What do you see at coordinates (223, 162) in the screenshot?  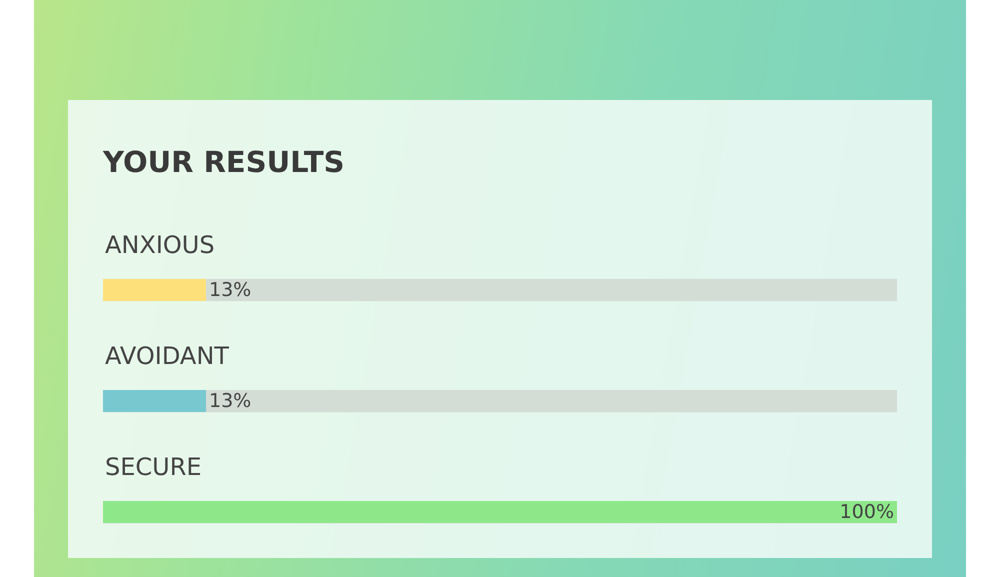 I see `chart-title: YOUR RESULTS` at bounding box center [223, 162].